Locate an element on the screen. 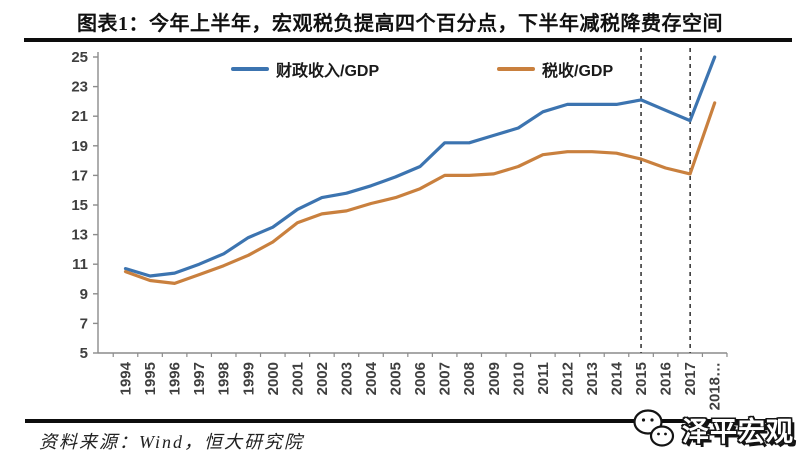  source-note: 资料来源：Wind，恒大研究院 is located at coordinates (172, 442).